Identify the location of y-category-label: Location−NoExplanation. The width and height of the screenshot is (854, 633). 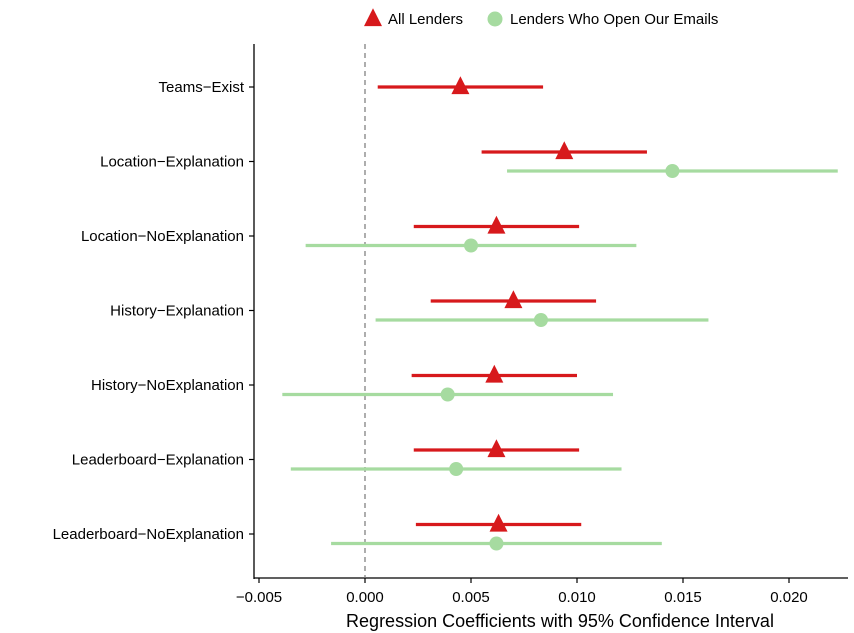
(162, 236).